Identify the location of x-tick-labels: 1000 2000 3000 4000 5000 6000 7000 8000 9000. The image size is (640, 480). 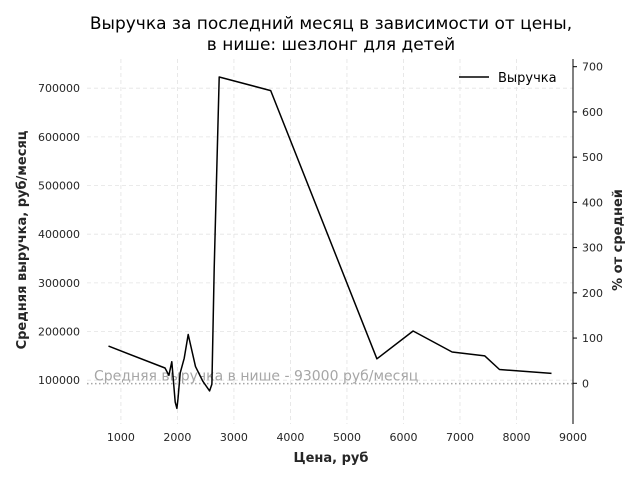
(347, 437).